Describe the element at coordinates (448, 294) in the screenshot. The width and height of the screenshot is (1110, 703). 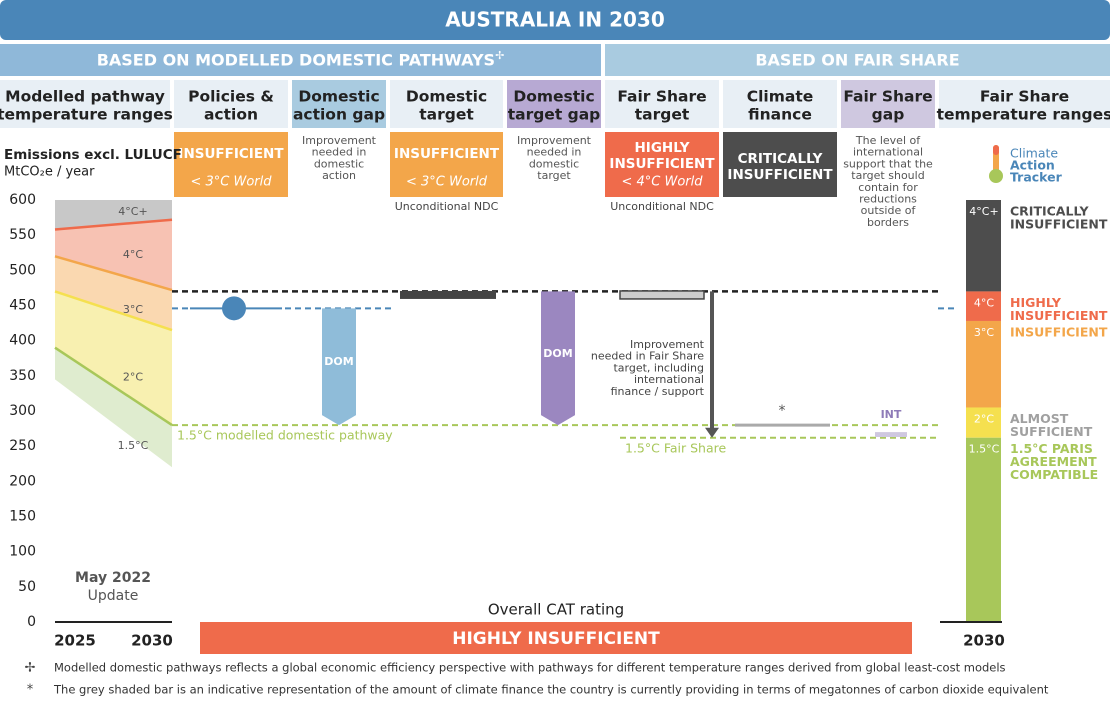
I see `domestic-target` at that location.